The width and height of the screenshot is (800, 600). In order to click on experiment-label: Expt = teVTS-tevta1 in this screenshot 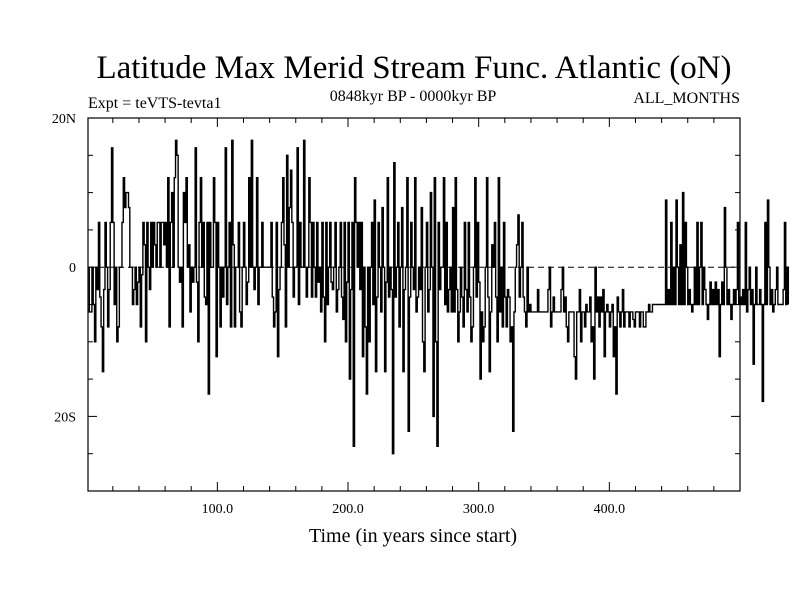, I will do `click(154, 103)`.